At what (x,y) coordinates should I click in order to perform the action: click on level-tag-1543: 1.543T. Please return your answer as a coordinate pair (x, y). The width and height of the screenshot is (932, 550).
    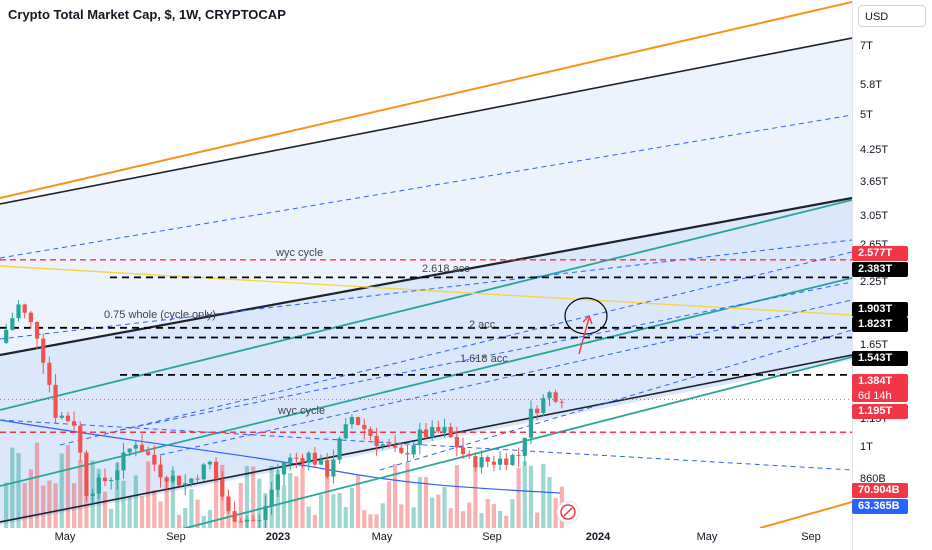
    Looking at the image, I should click on (880, 358).